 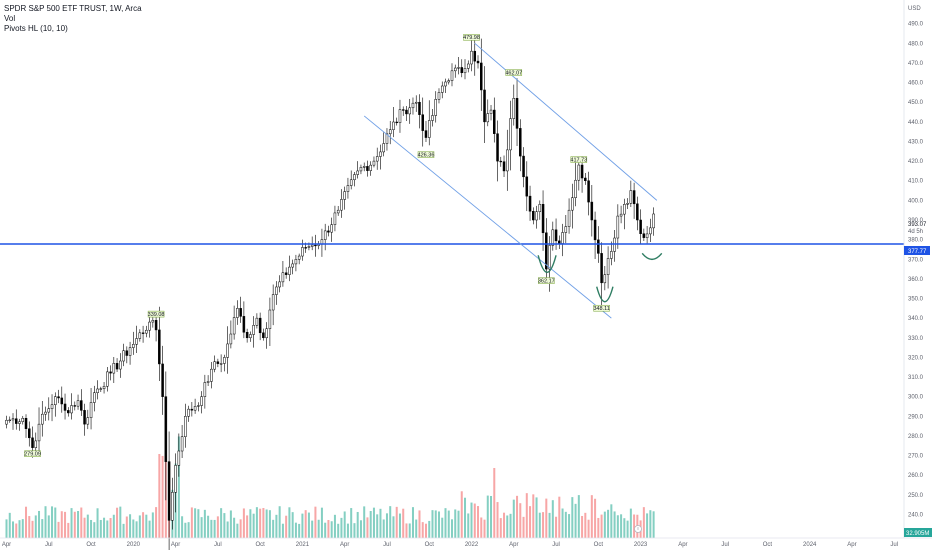 I want to click on time-tick-label: Apr, so click(x=175, y=545).